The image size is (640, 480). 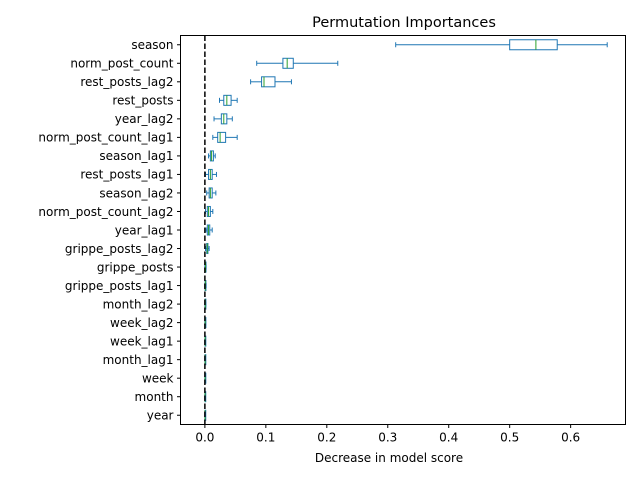 I want to click on x-axis-label: Decrease in model score, so click(x=389, y=458).